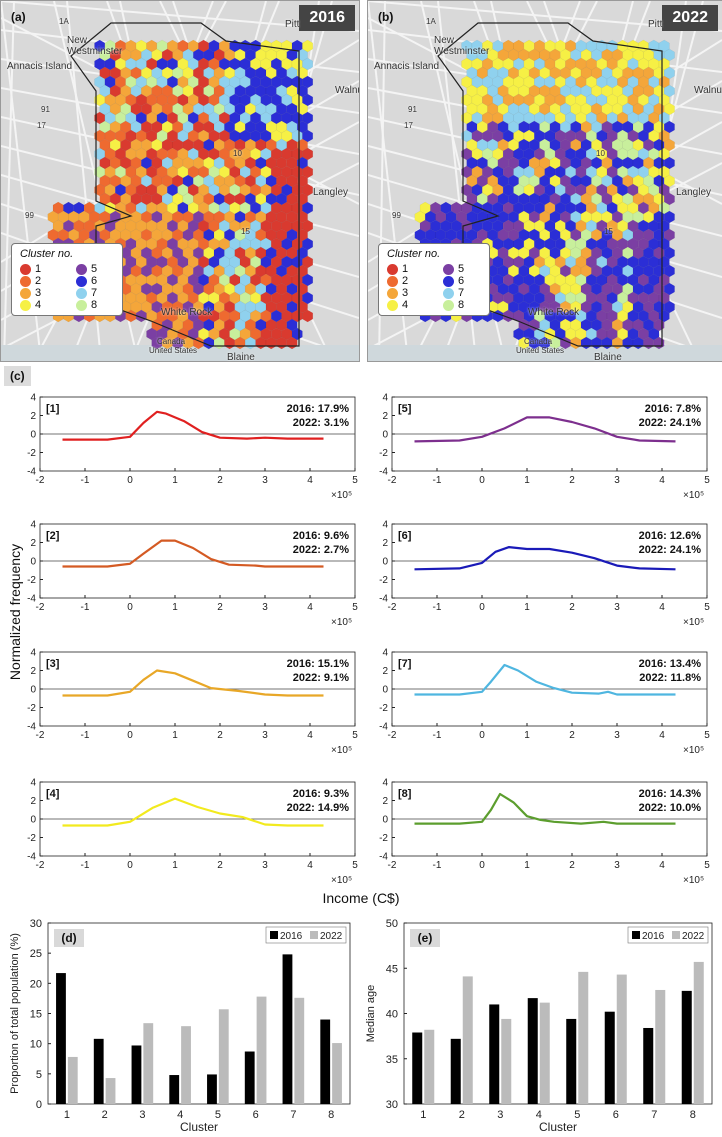  Describe the element at coordinates (41, 125) in the screenshot. I see `road-label: 17` at that location.